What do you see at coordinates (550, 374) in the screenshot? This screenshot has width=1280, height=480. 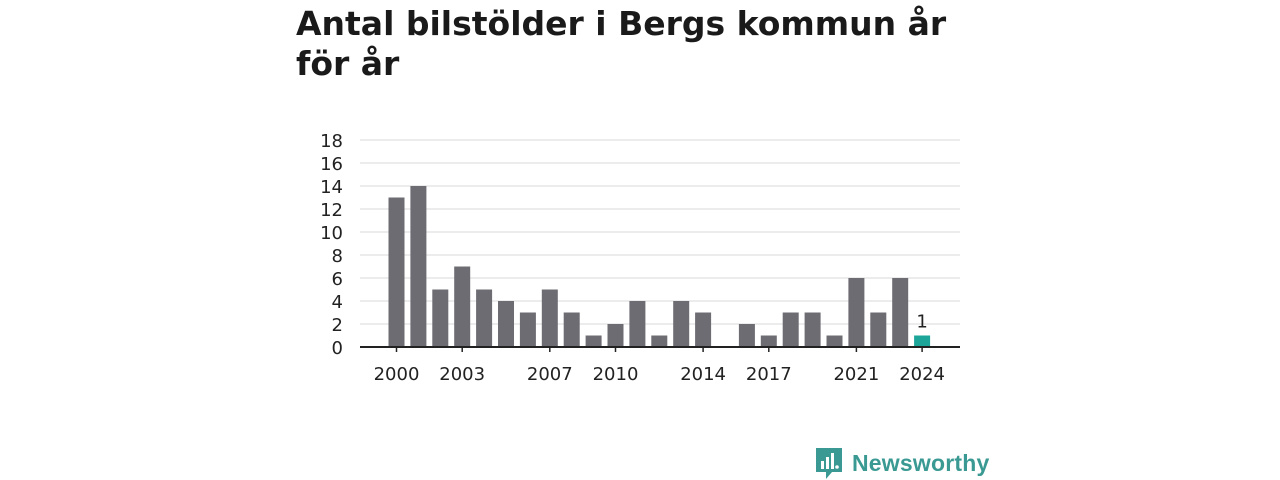 I see `x-tick-label: 2007` at bounding box center [550, 374].